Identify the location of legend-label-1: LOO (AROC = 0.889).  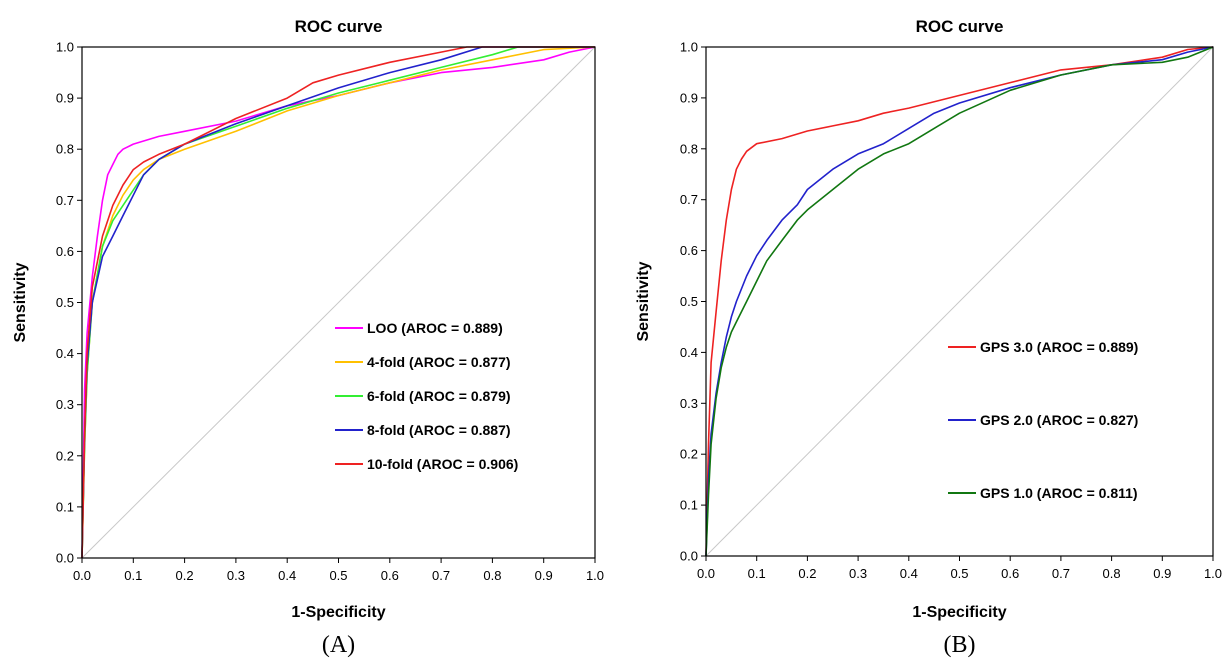
(435, 328).